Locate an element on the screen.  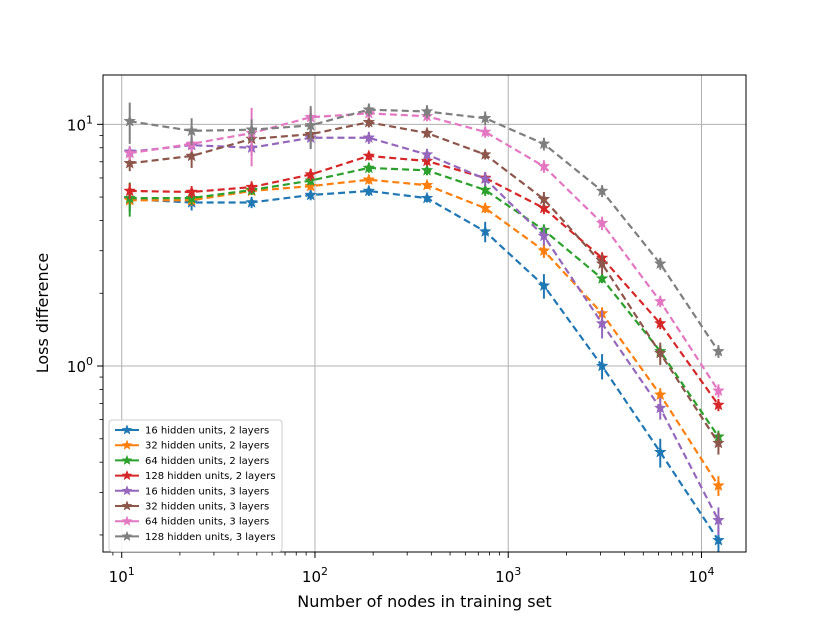
legend-label: 64 hidden units, 2 layers is located at coordinates (207, 461).